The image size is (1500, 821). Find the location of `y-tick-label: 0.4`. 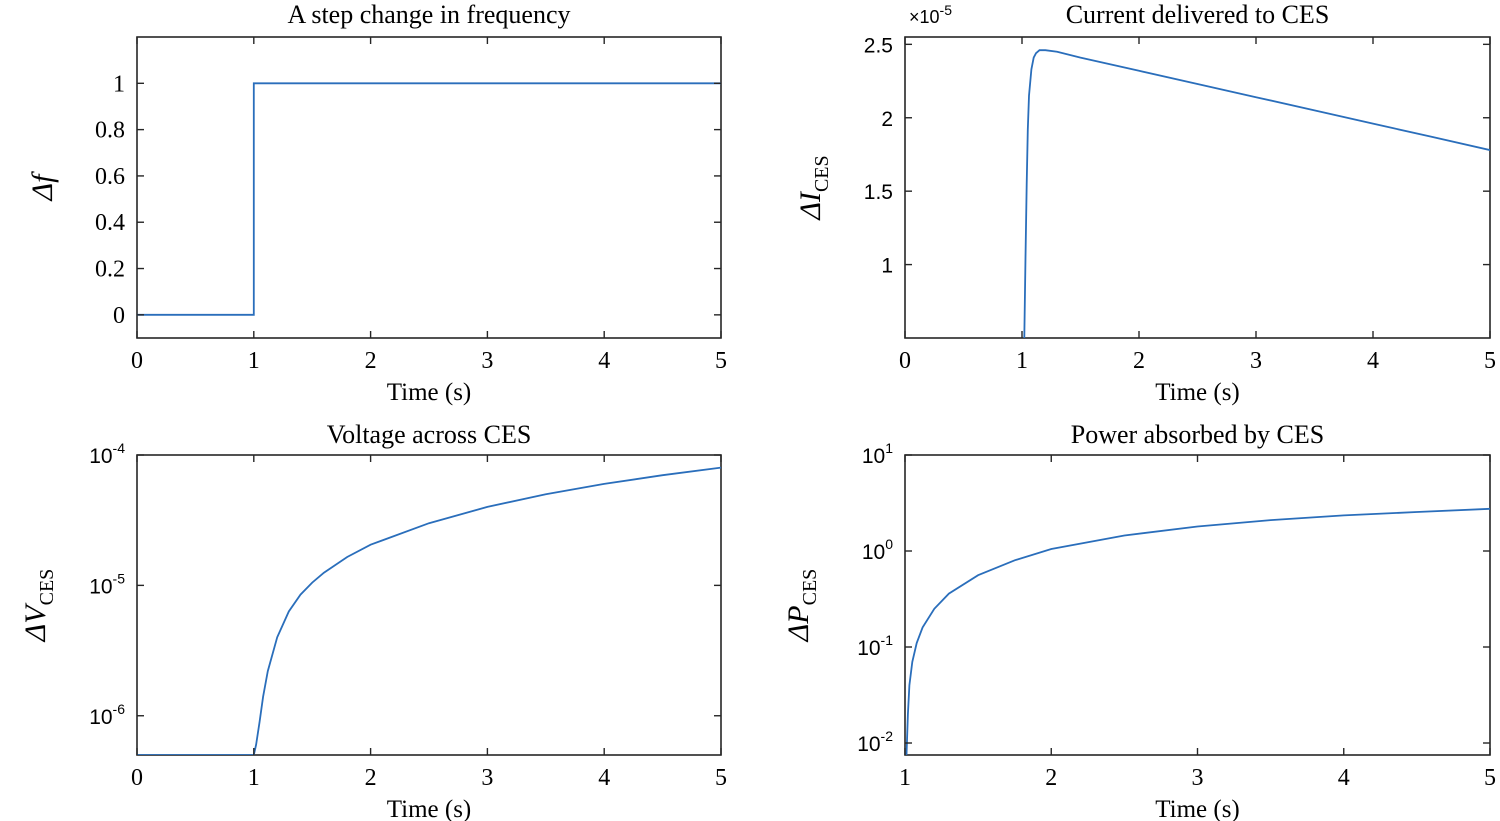

y-tick-label: 0.4 is located at coordinates (110, 223).